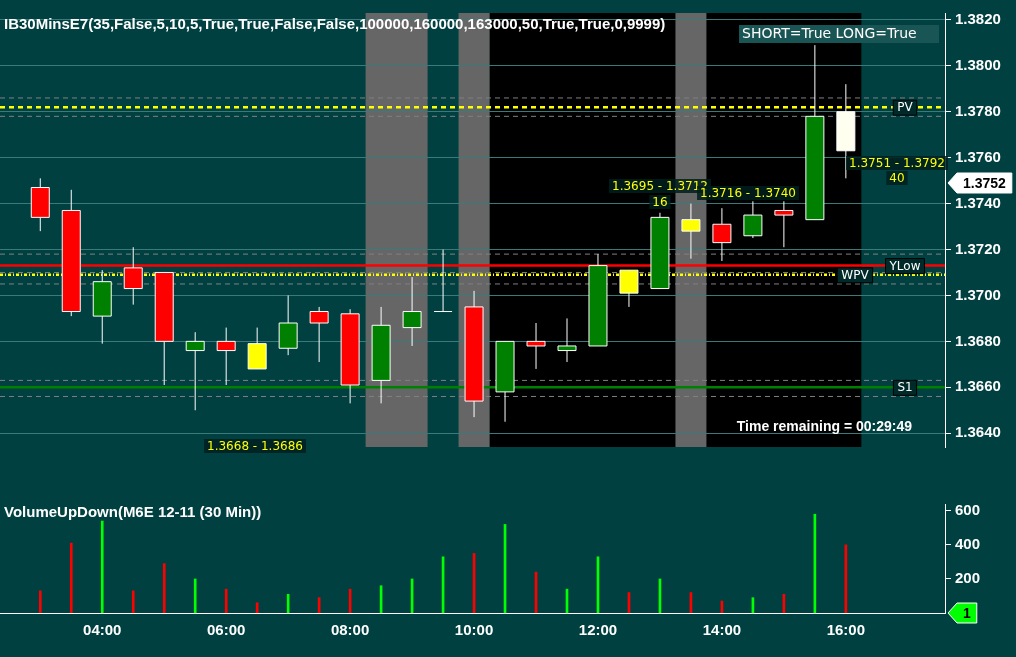 The width and height of the screenshot is (1016, 657). I want to click on annotation: SHORT=True LONG=True, so click(829, 32).